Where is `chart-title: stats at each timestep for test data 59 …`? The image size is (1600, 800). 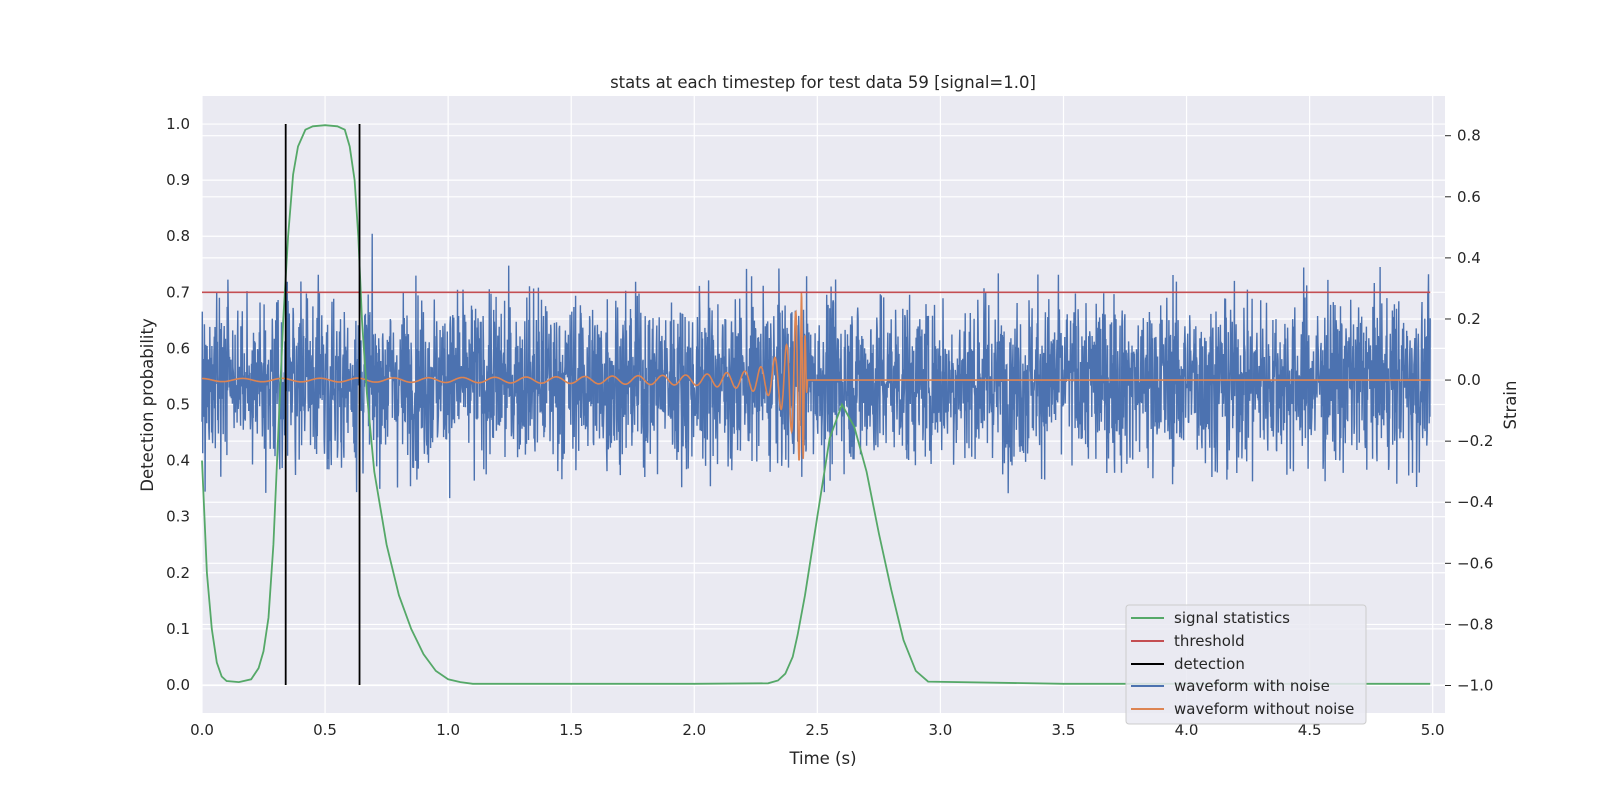 chart-title: stats at each timestep for test data 59 … is located at coordinates (823, 82).